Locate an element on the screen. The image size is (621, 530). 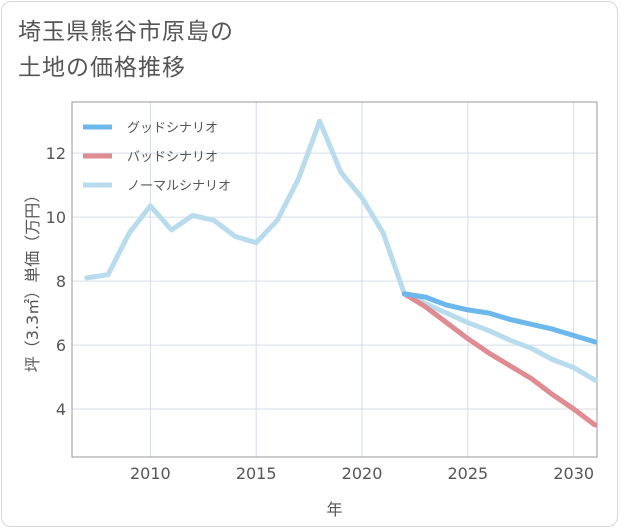
x-tick-label-4: 2030 is located at coordinates (573, 473).